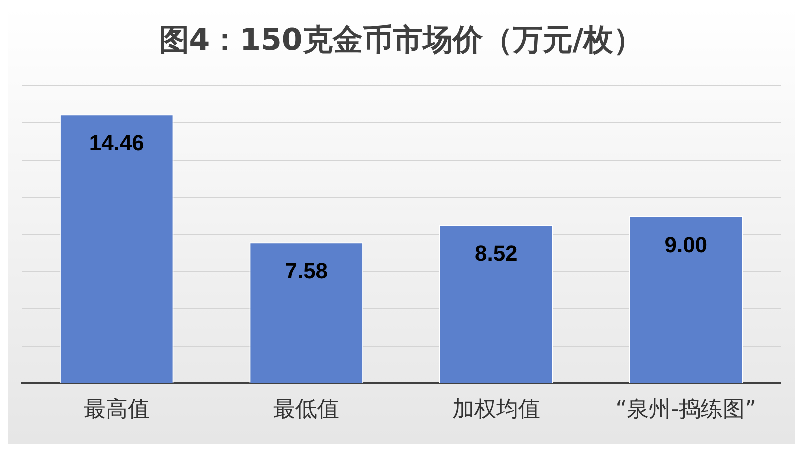 The image size is (803, 452). Describe the element at coordinates (116, 143) in the screenshot. I see `data-label: 14.46` at that location.